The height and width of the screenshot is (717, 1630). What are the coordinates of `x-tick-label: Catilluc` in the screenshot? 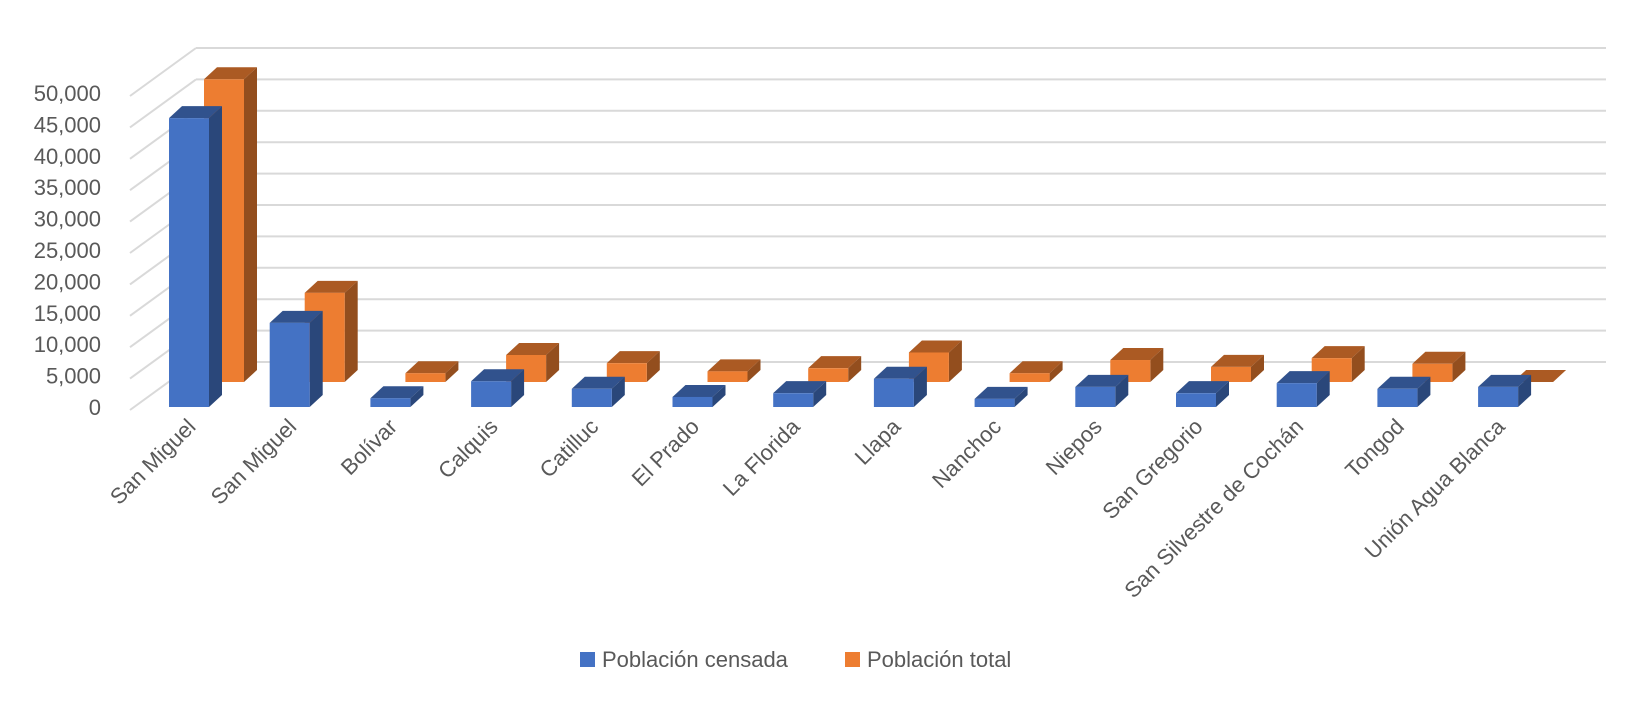 It's located at (569, 448).